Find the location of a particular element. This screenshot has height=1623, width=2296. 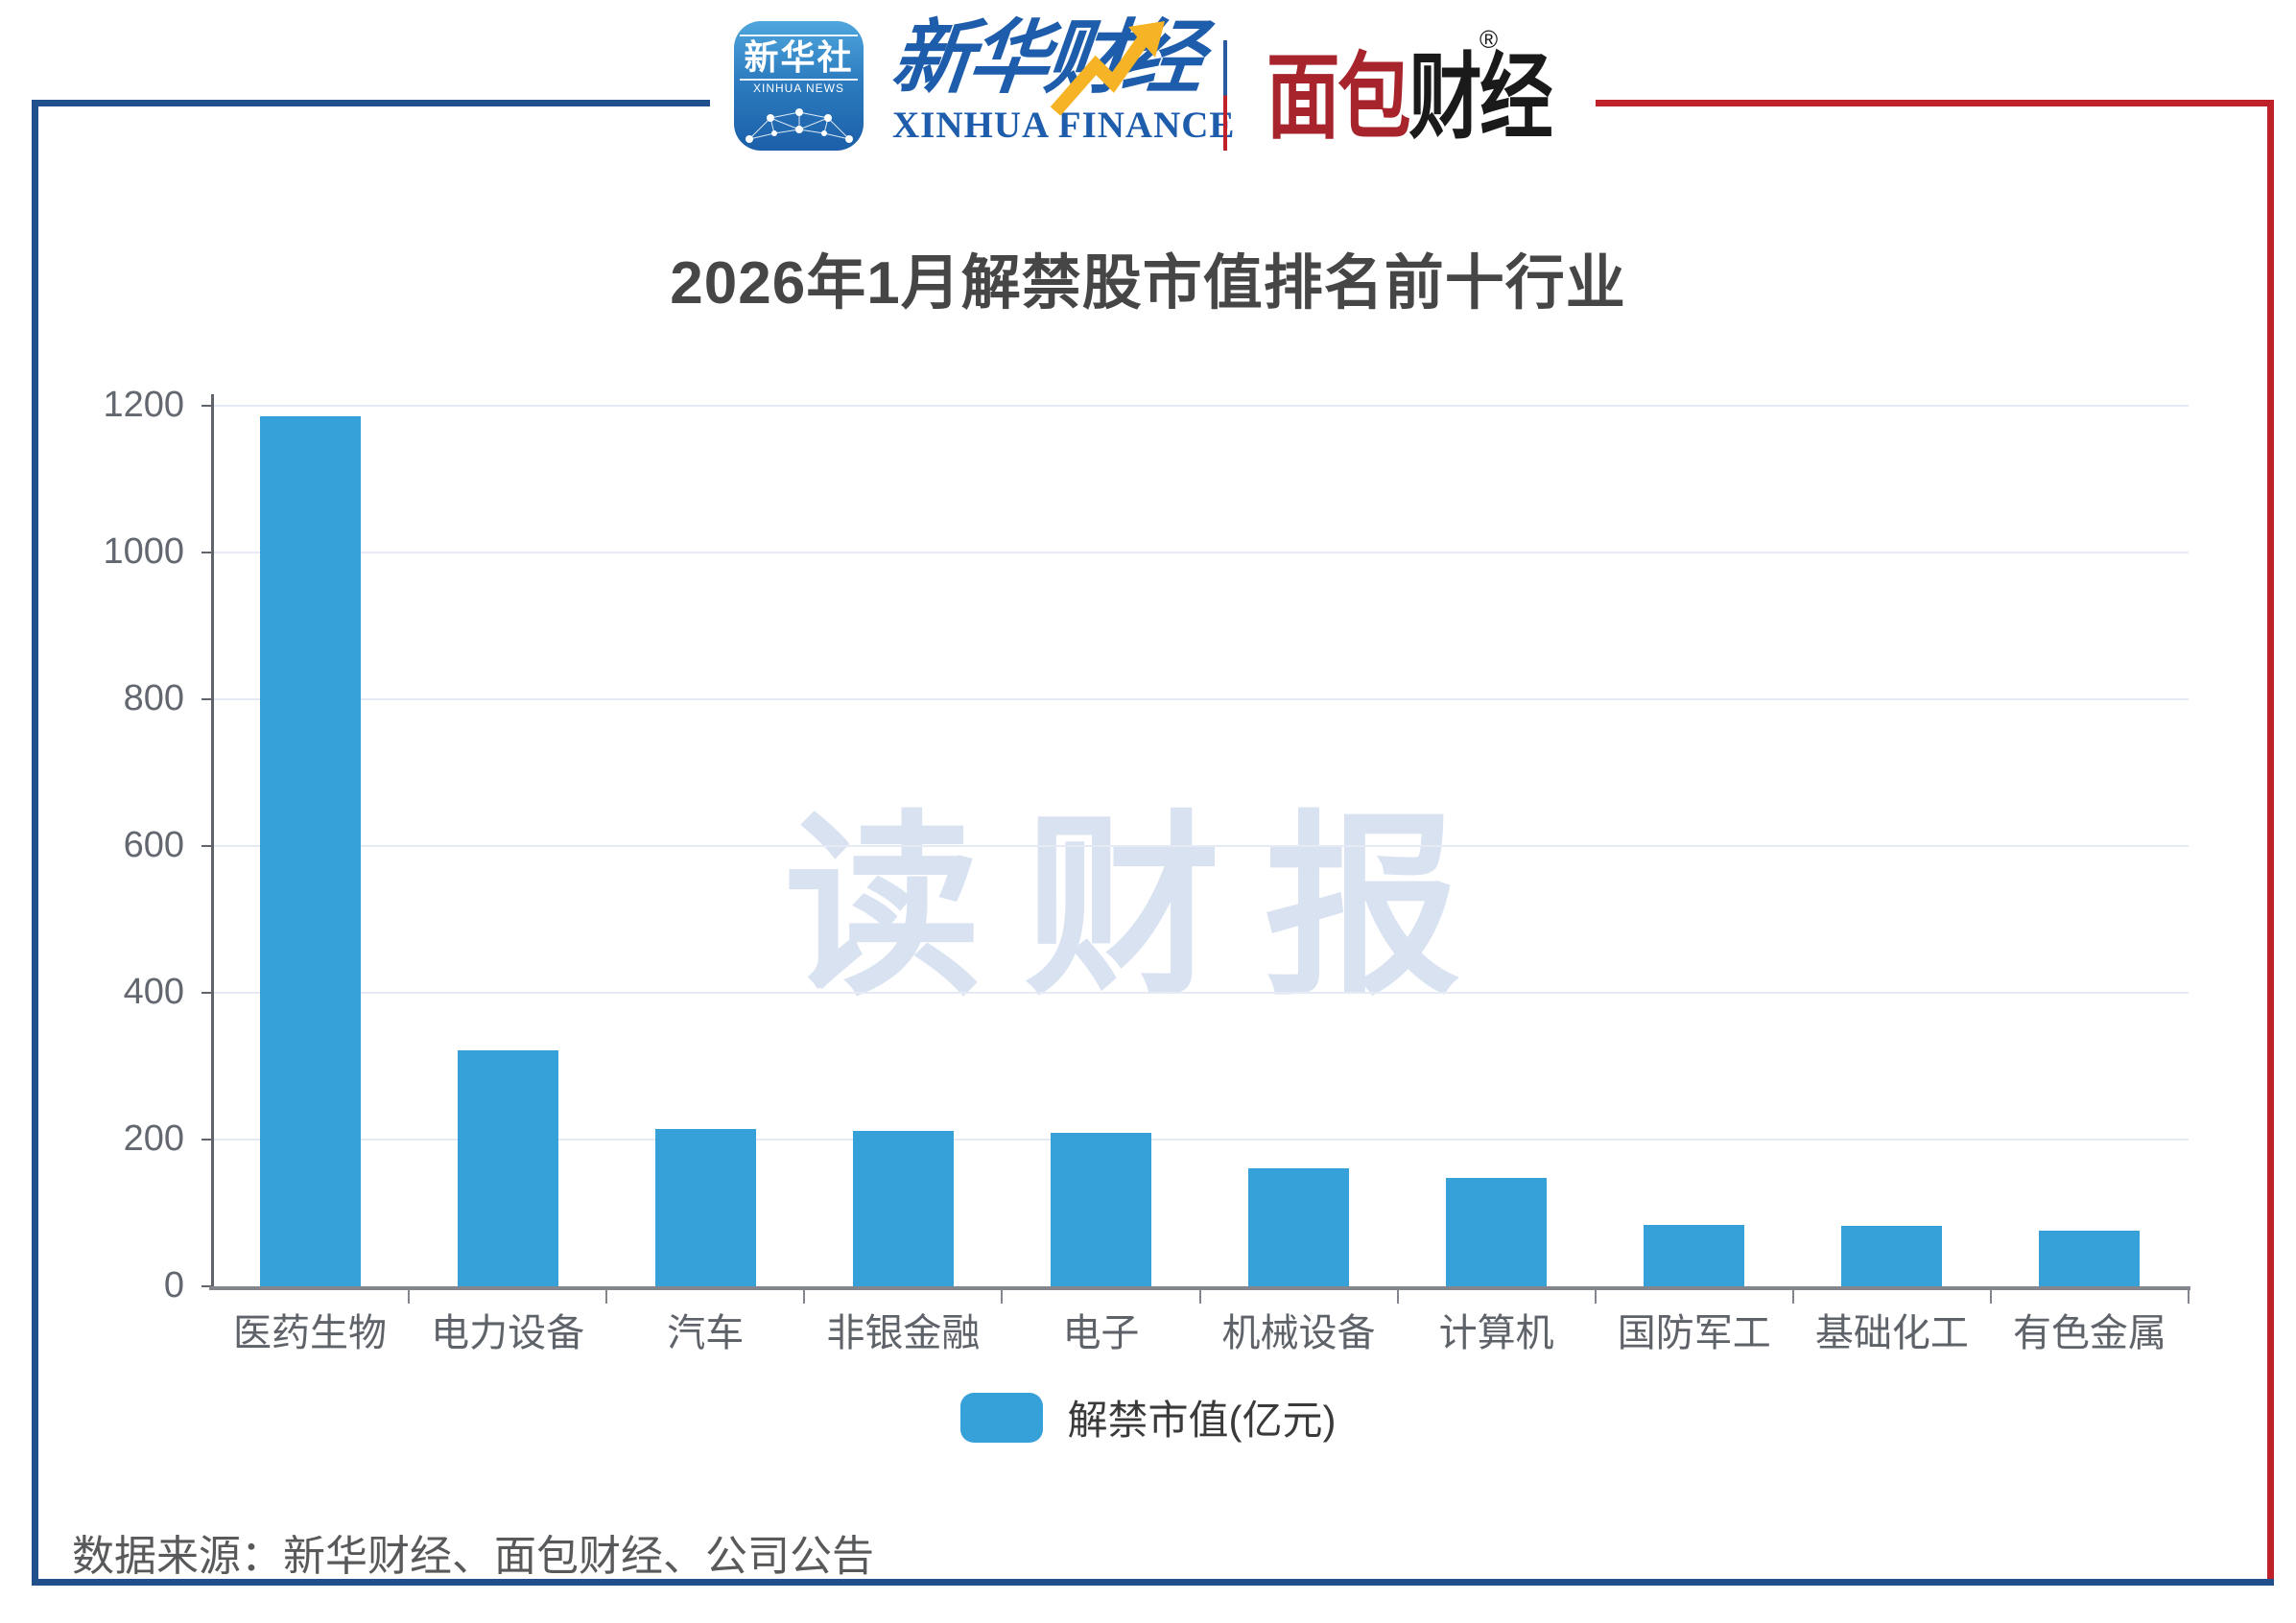

registered-trademark-icon: ® is located at coordinates (1489, 40).